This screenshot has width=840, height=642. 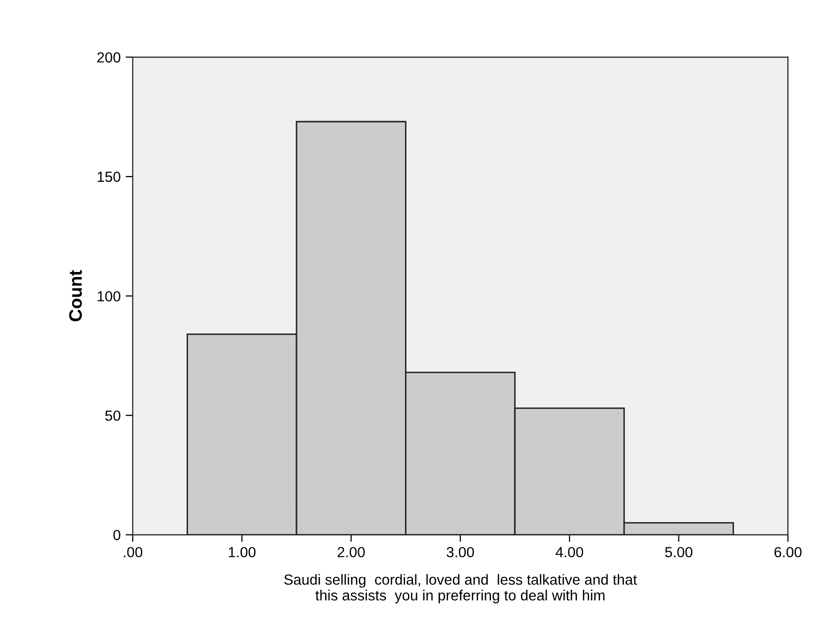 I want to click on x-axis-title: Saudi selling cordial, loved and less talkative and that this assists you in preferring to deal with him, so click(x=460, y=589).